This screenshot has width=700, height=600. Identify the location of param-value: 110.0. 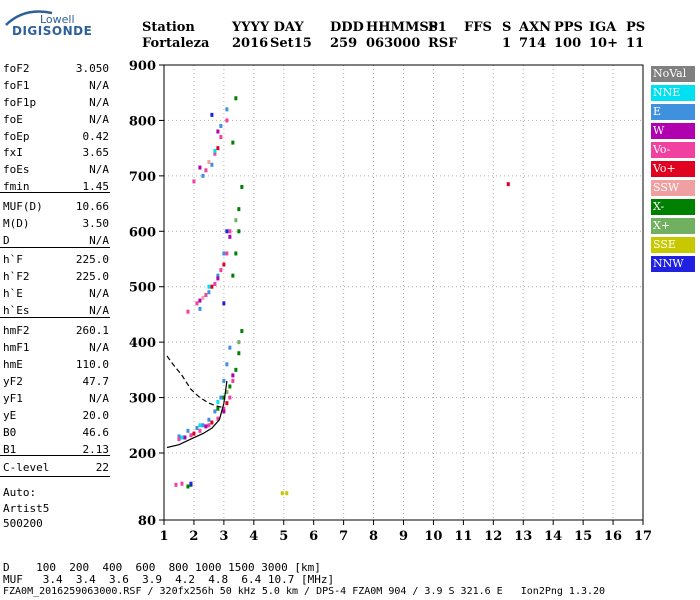
(92, 364).